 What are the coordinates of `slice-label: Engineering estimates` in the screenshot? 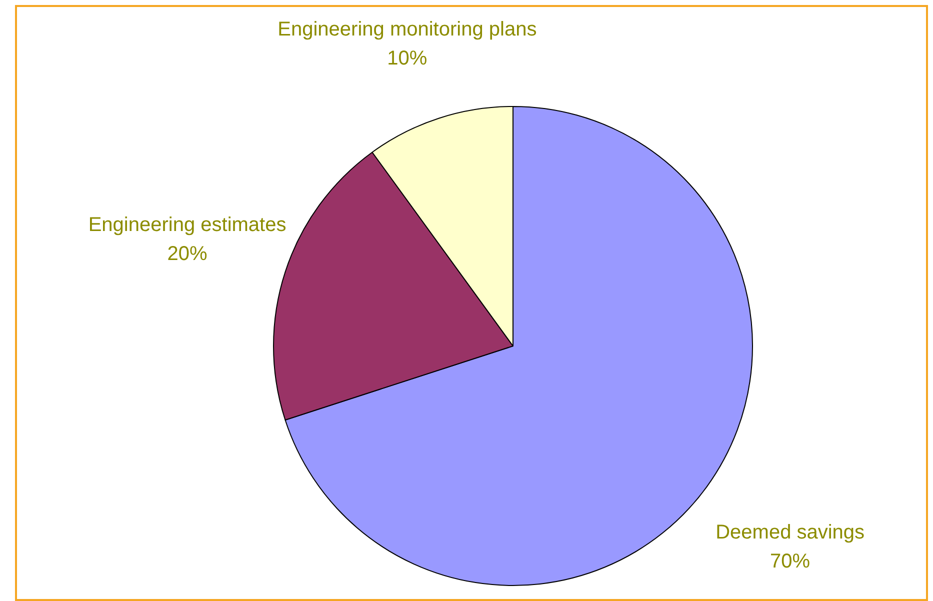 It's located at (187, 225).